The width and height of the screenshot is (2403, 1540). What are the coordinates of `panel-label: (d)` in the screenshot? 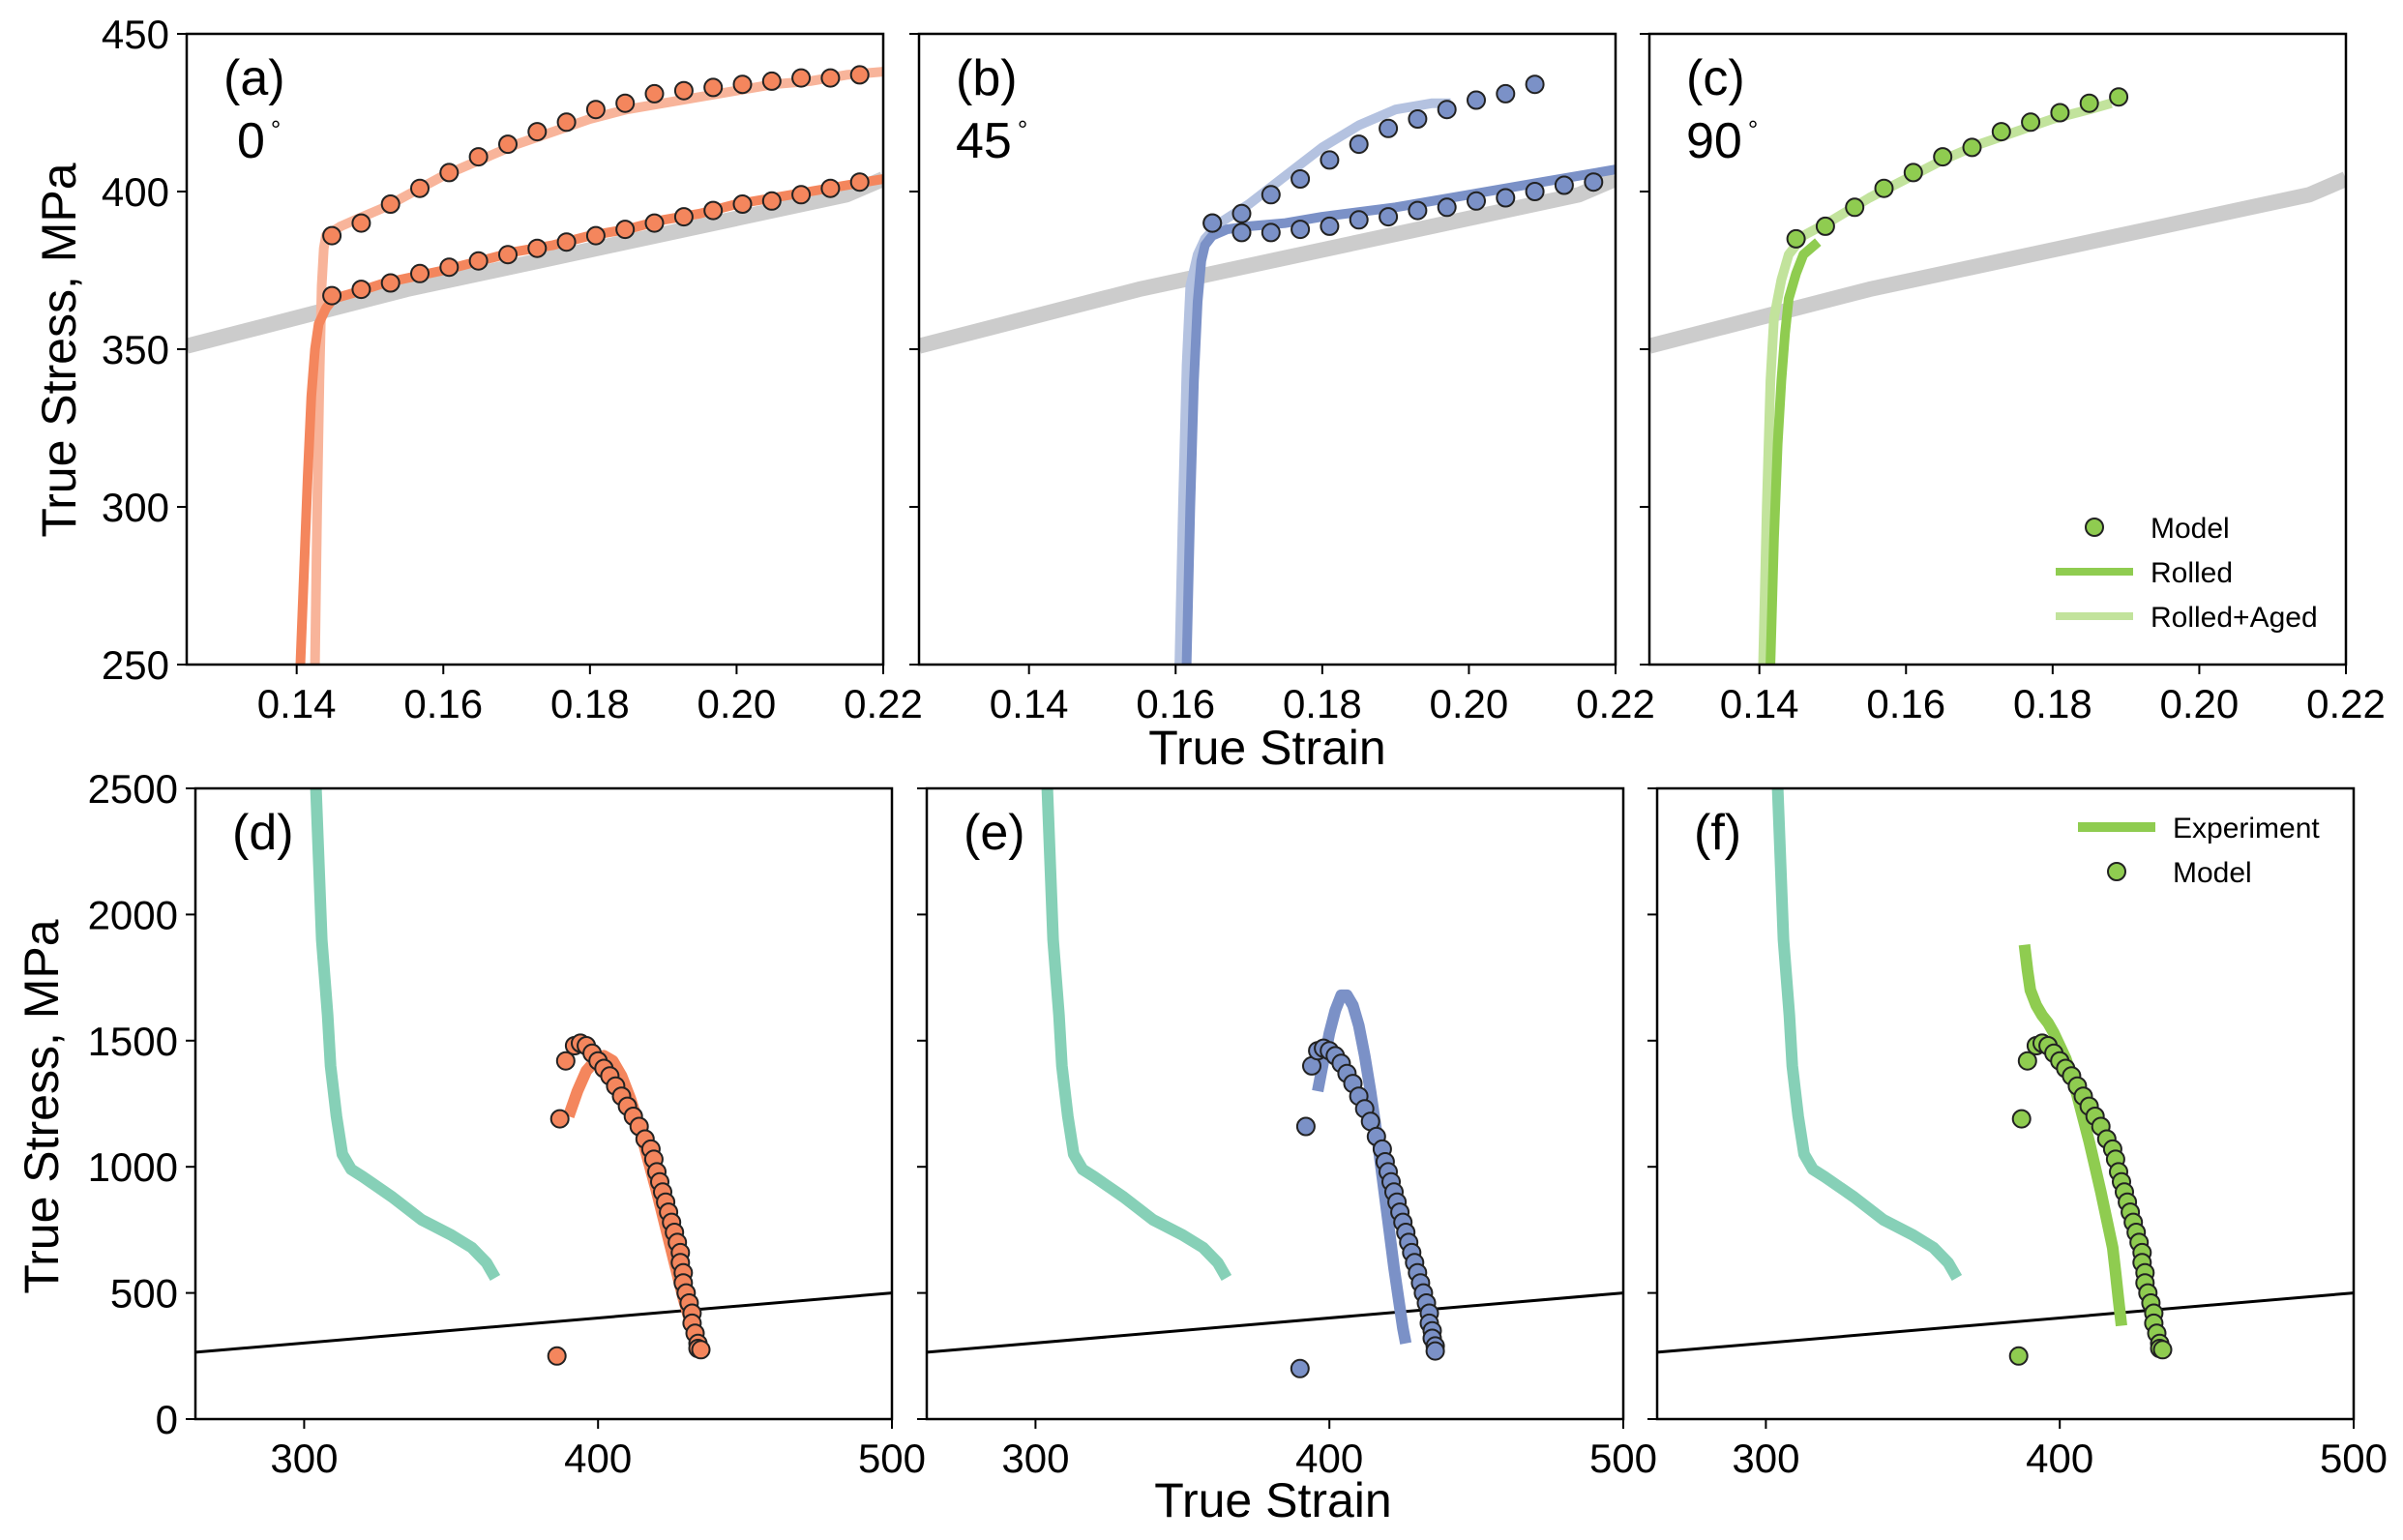 It's located at (263, 833).